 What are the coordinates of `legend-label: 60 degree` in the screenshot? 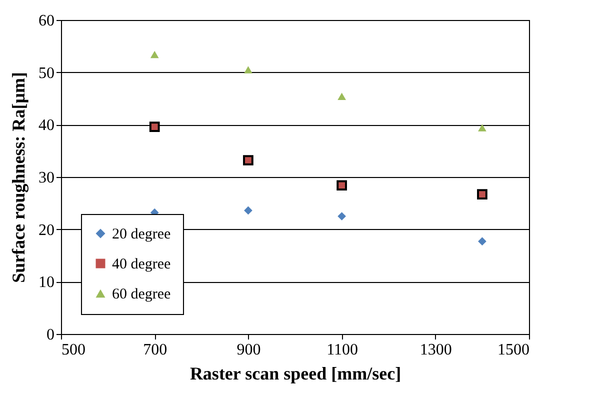 It's located at (142, 294).